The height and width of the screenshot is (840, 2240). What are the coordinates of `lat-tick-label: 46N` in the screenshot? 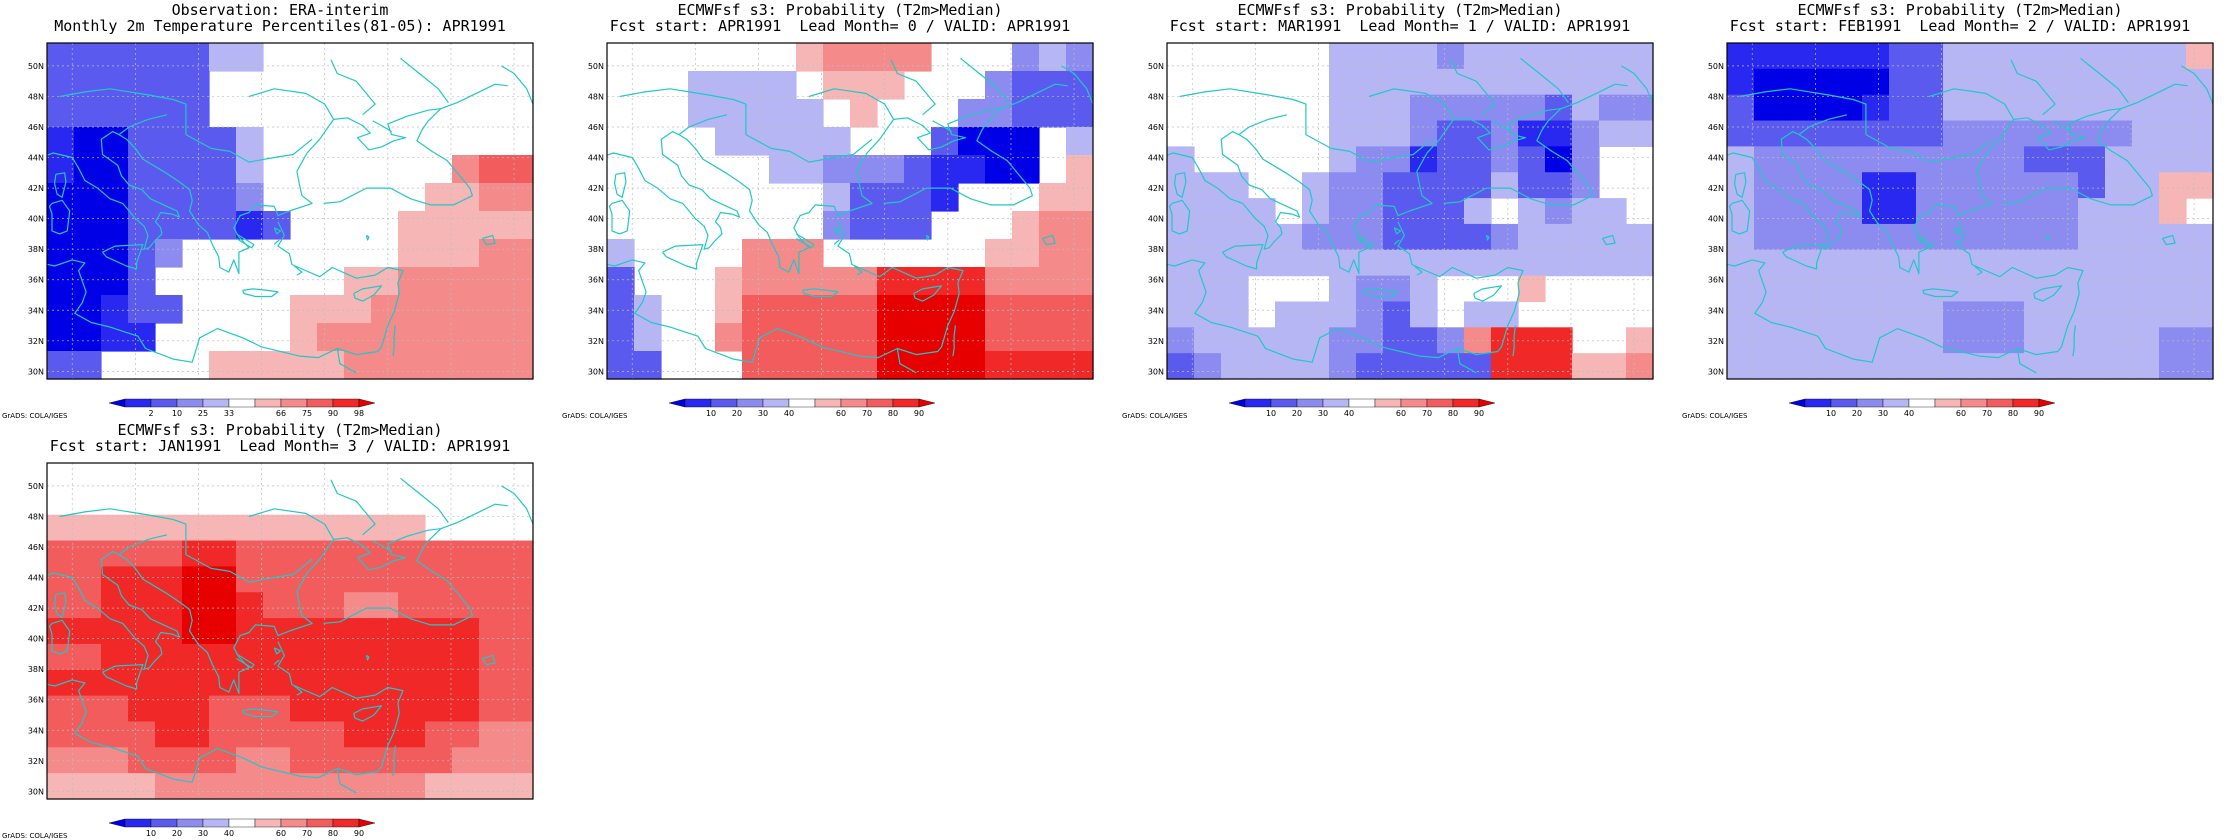 It's located at (1716, 127).